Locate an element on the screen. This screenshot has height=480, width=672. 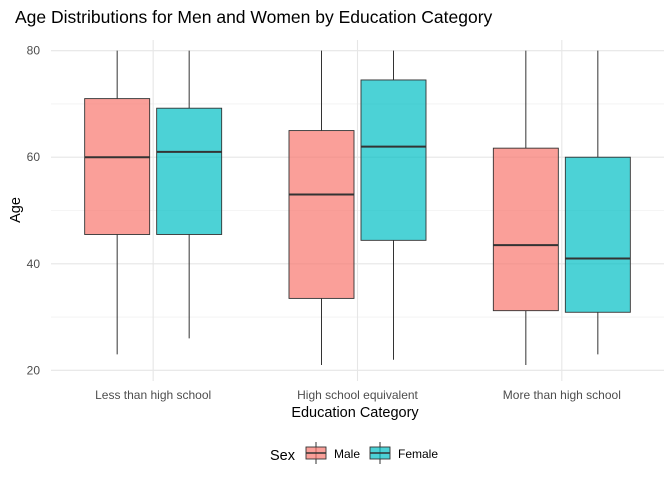
x-tick-label: More than high school is located at coordinates (562, 395).